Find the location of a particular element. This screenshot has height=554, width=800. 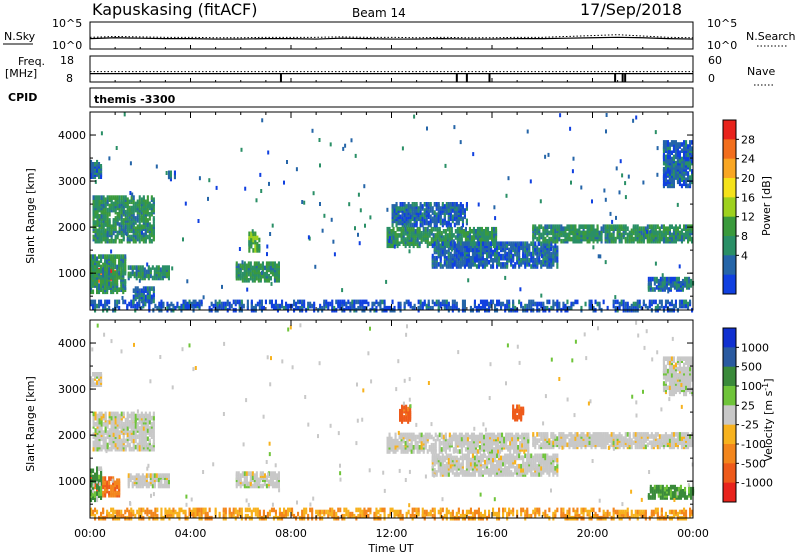

cell-3-2010 is located at coordinates (394, 206).